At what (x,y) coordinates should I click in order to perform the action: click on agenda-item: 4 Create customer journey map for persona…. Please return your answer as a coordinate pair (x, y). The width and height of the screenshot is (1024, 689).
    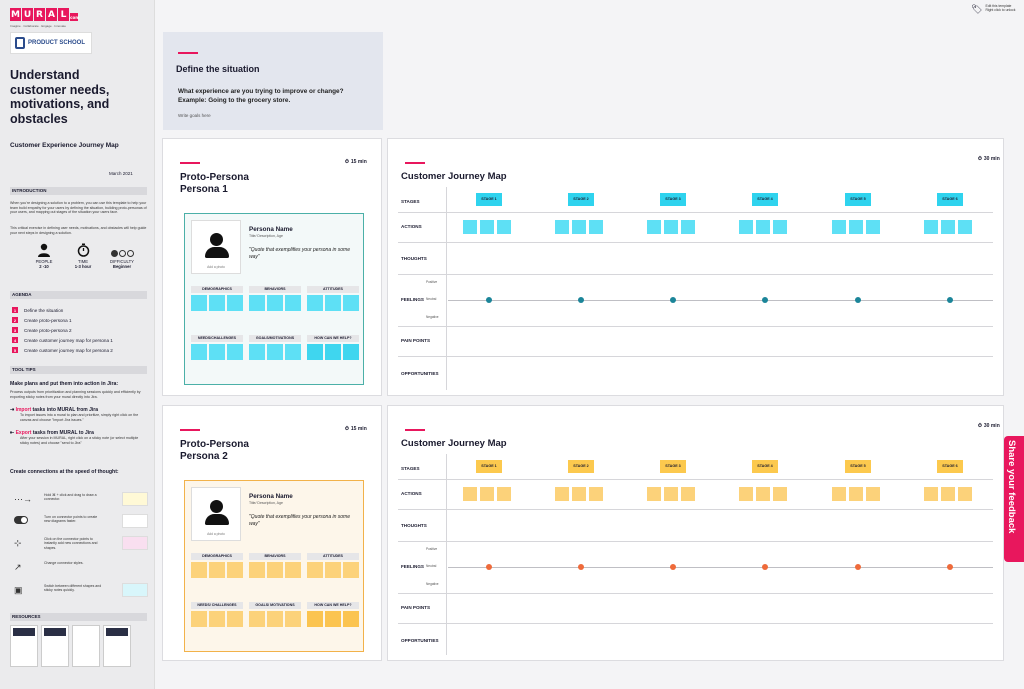
    Looking at the image, I should click on (62, 340).